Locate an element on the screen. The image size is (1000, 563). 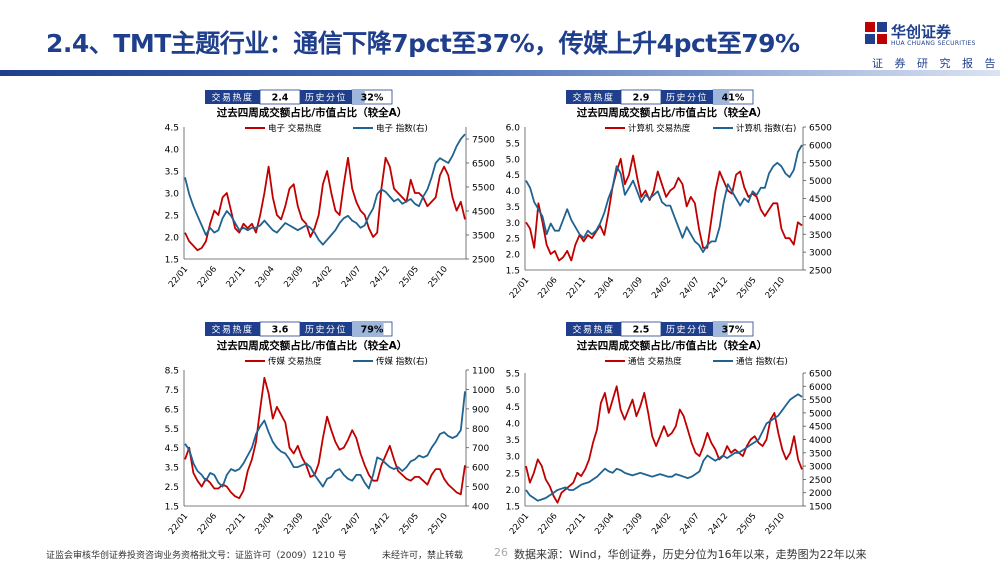
pct-value: 41% is located at coordinates (733, 98).